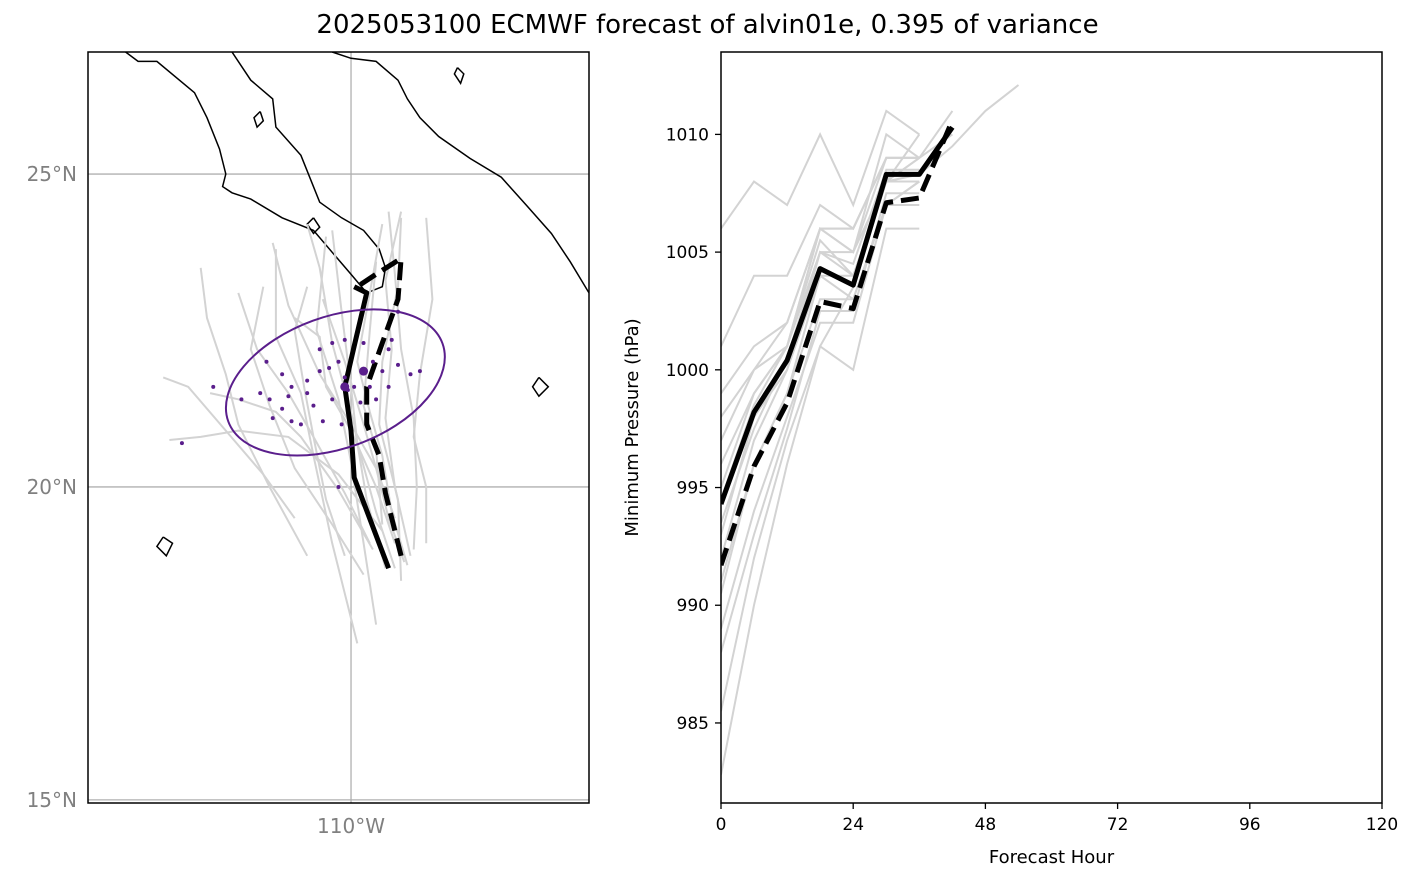  Describe the element at coordinates (1250, 825) in the screenshot. I see `x-tick-label: 96` at that location.